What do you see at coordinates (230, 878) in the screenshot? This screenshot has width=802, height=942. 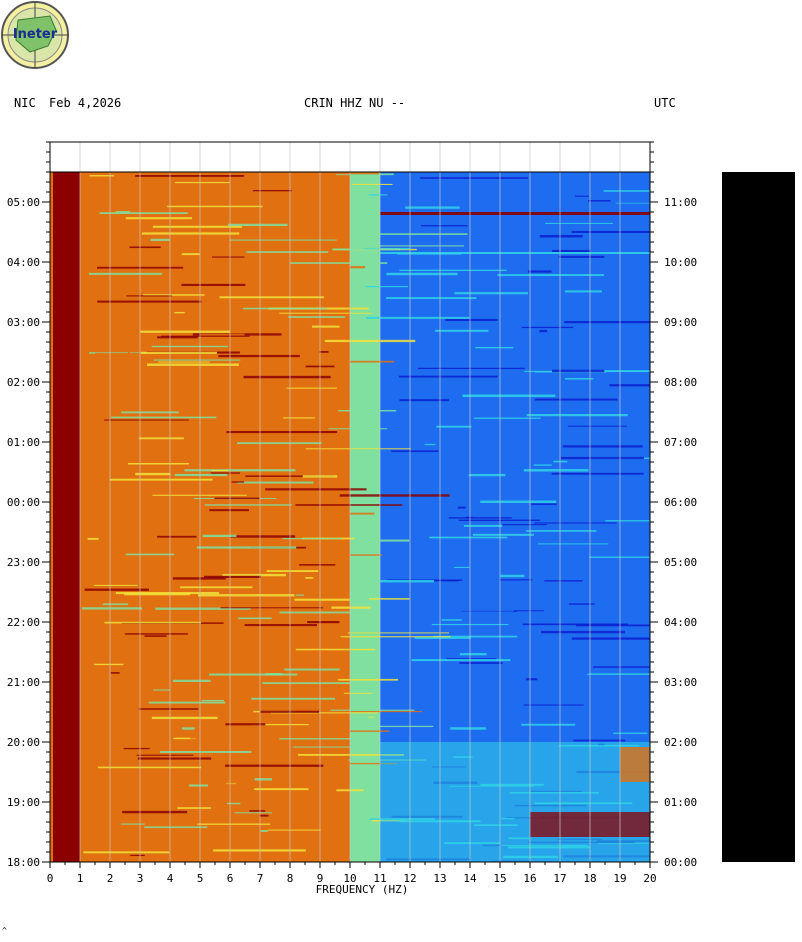 I see `x-tick-label: 6` at bounding box center [230, 878].